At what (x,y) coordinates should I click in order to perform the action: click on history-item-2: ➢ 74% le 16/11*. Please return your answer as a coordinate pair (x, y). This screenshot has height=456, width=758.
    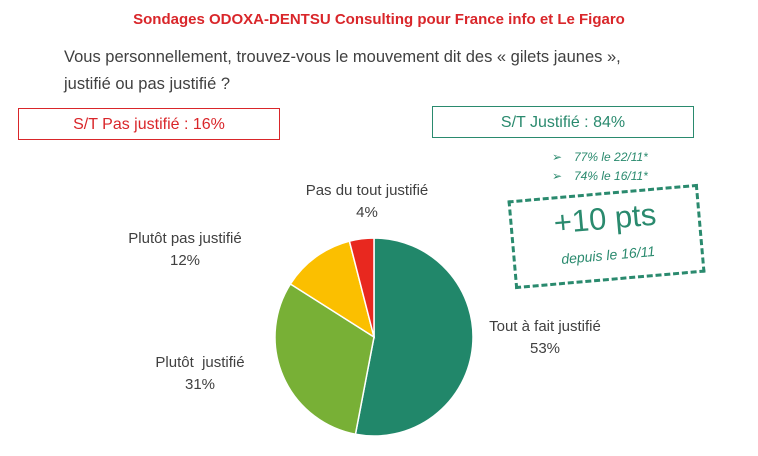
    Looking at the image, I should click on (600, 176).